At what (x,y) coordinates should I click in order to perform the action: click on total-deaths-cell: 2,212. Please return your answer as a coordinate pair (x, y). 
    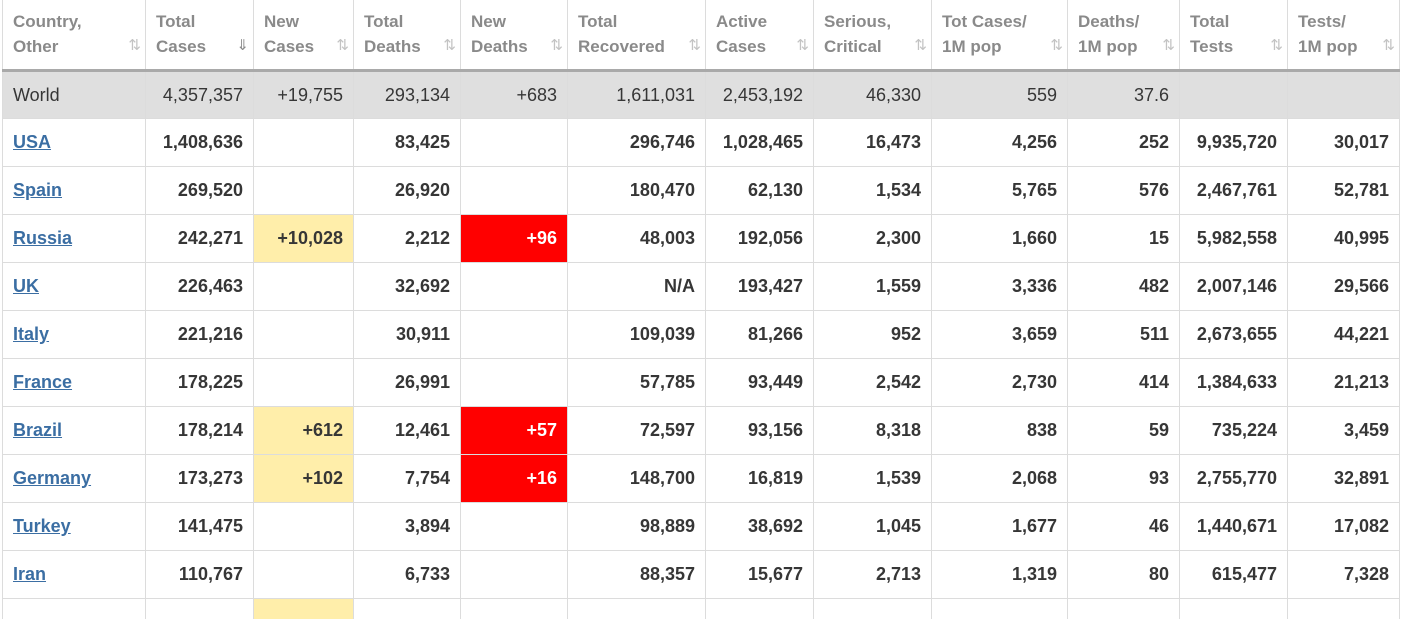
    Looking at the image, I should click on (407, 238).